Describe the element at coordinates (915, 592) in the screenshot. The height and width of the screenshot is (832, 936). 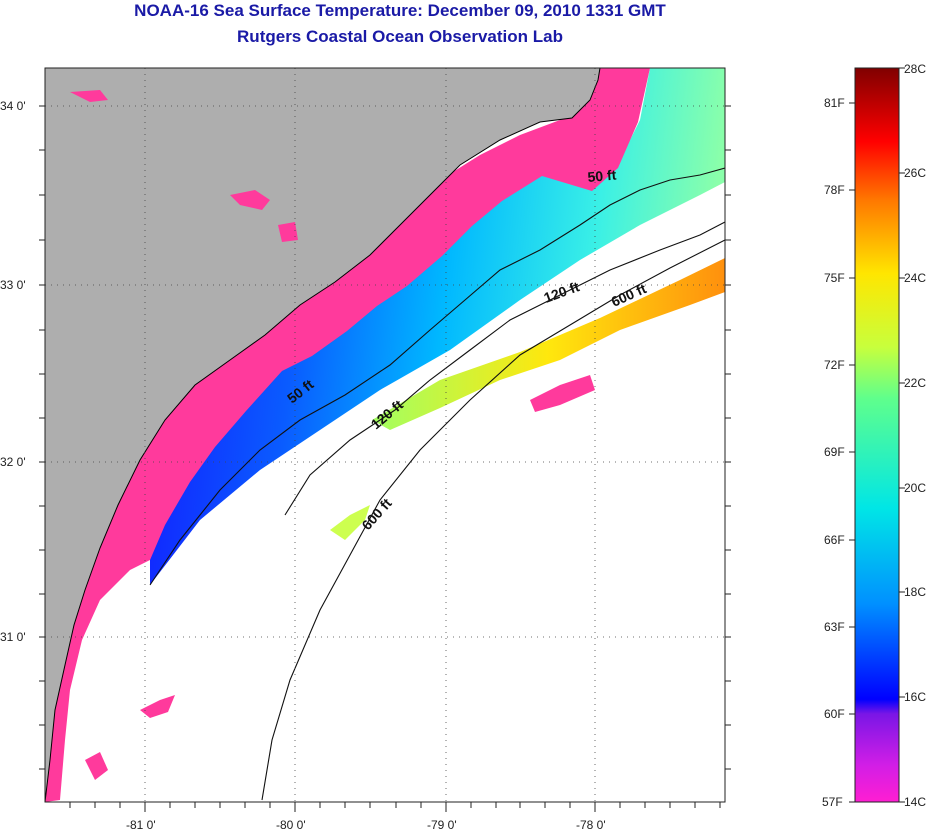
I see `colorbar-c-18: 18C` at that location.